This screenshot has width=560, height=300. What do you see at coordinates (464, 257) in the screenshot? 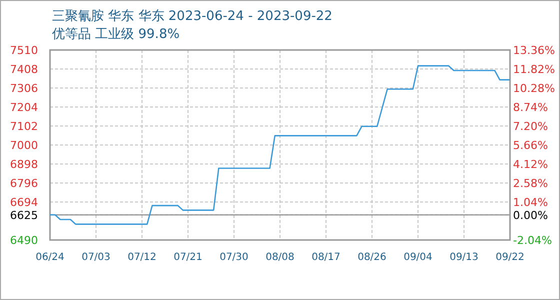
I see `x-tick-label: 09/13` at bounding box center [464, 257].